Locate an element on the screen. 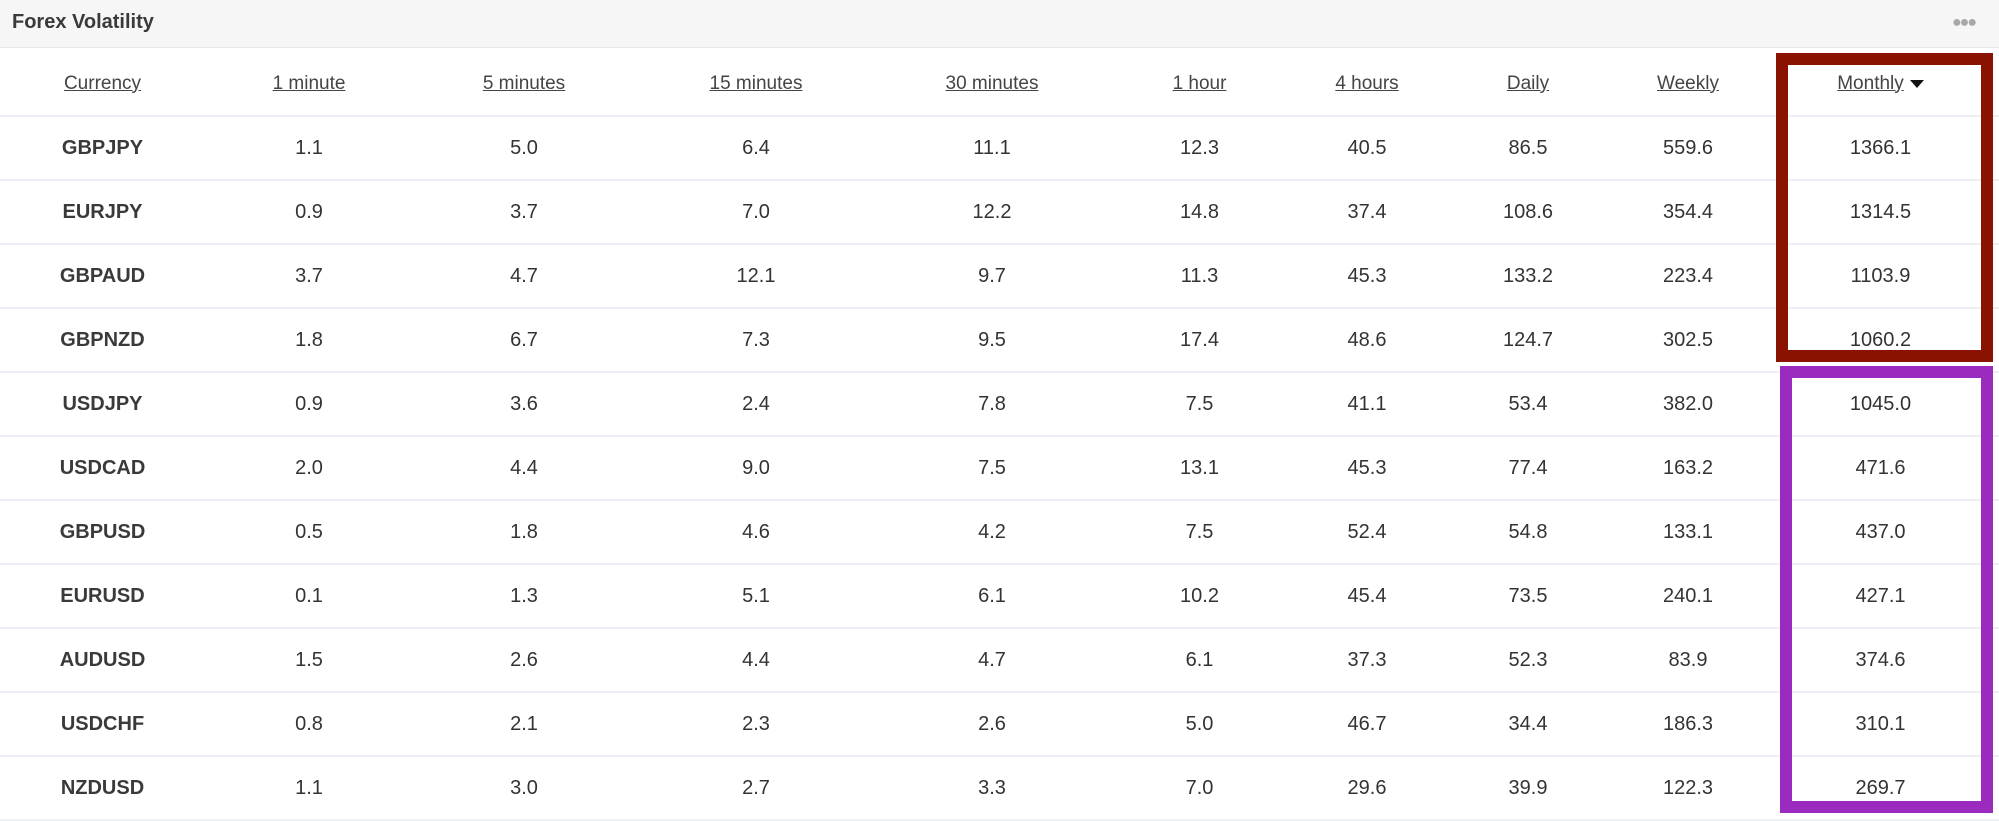 The image size is (1999, 821). volatility-value: 124.7 is located at coordinates (1528, 339).